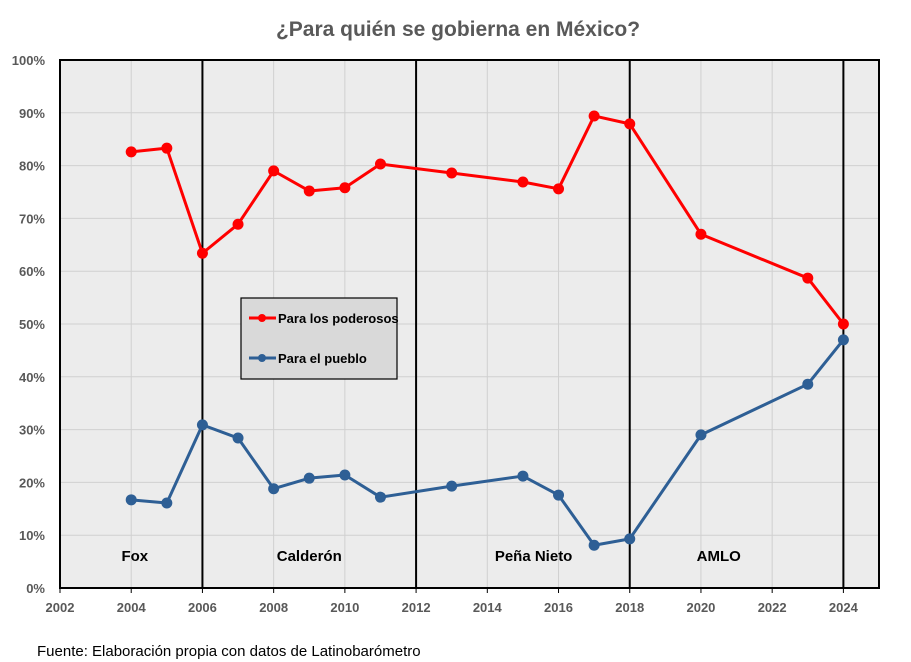 Image resolution: width=911 pixels, height=662 pixels. I want to click on period-label: Peña Nieto, so click(534, 556).